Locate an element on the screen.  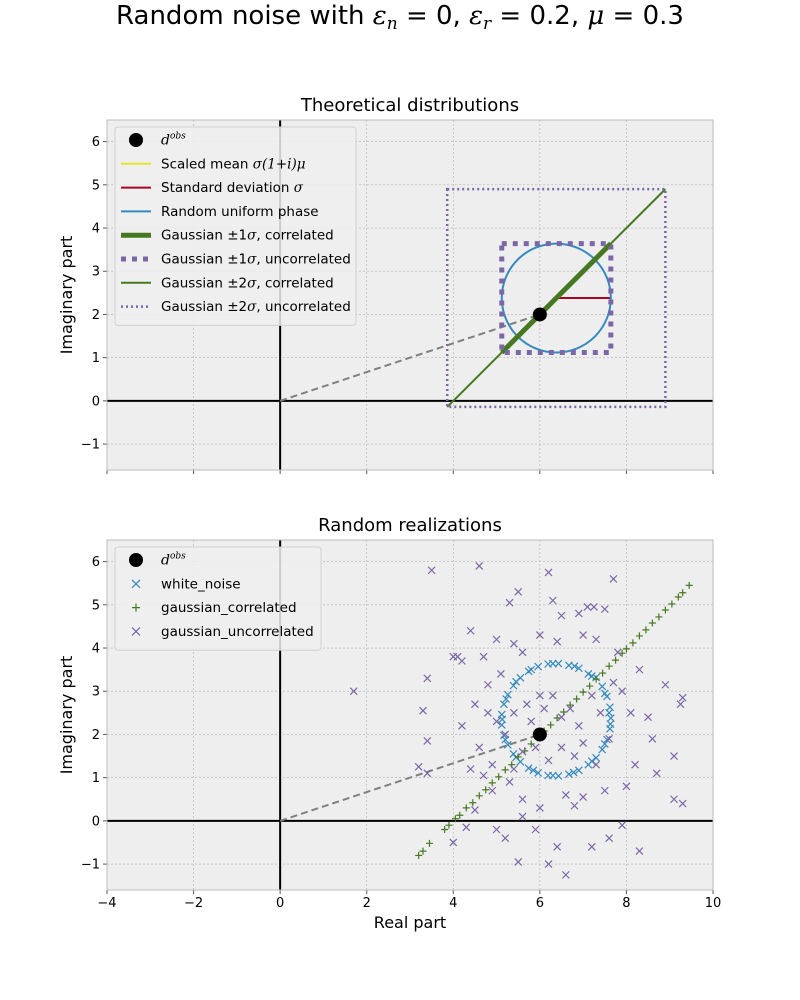
x-axis-label: Real part is located at coordinates (410, 922).